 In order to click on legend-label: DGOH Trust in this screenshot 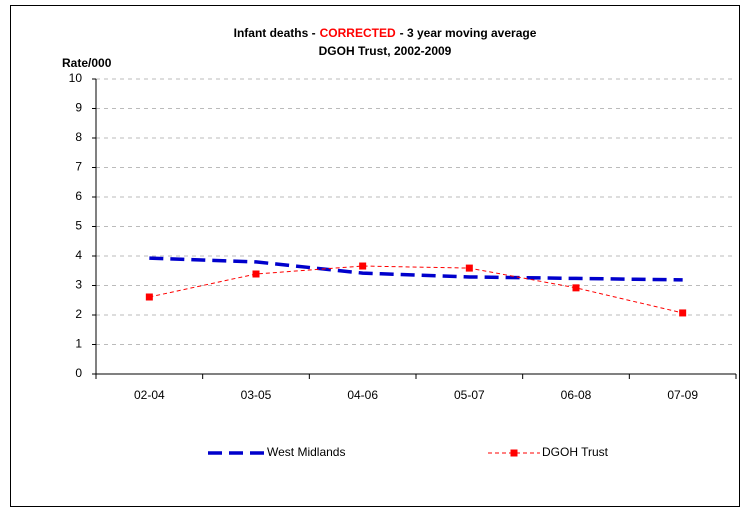, I will do `click(575, 452)`.